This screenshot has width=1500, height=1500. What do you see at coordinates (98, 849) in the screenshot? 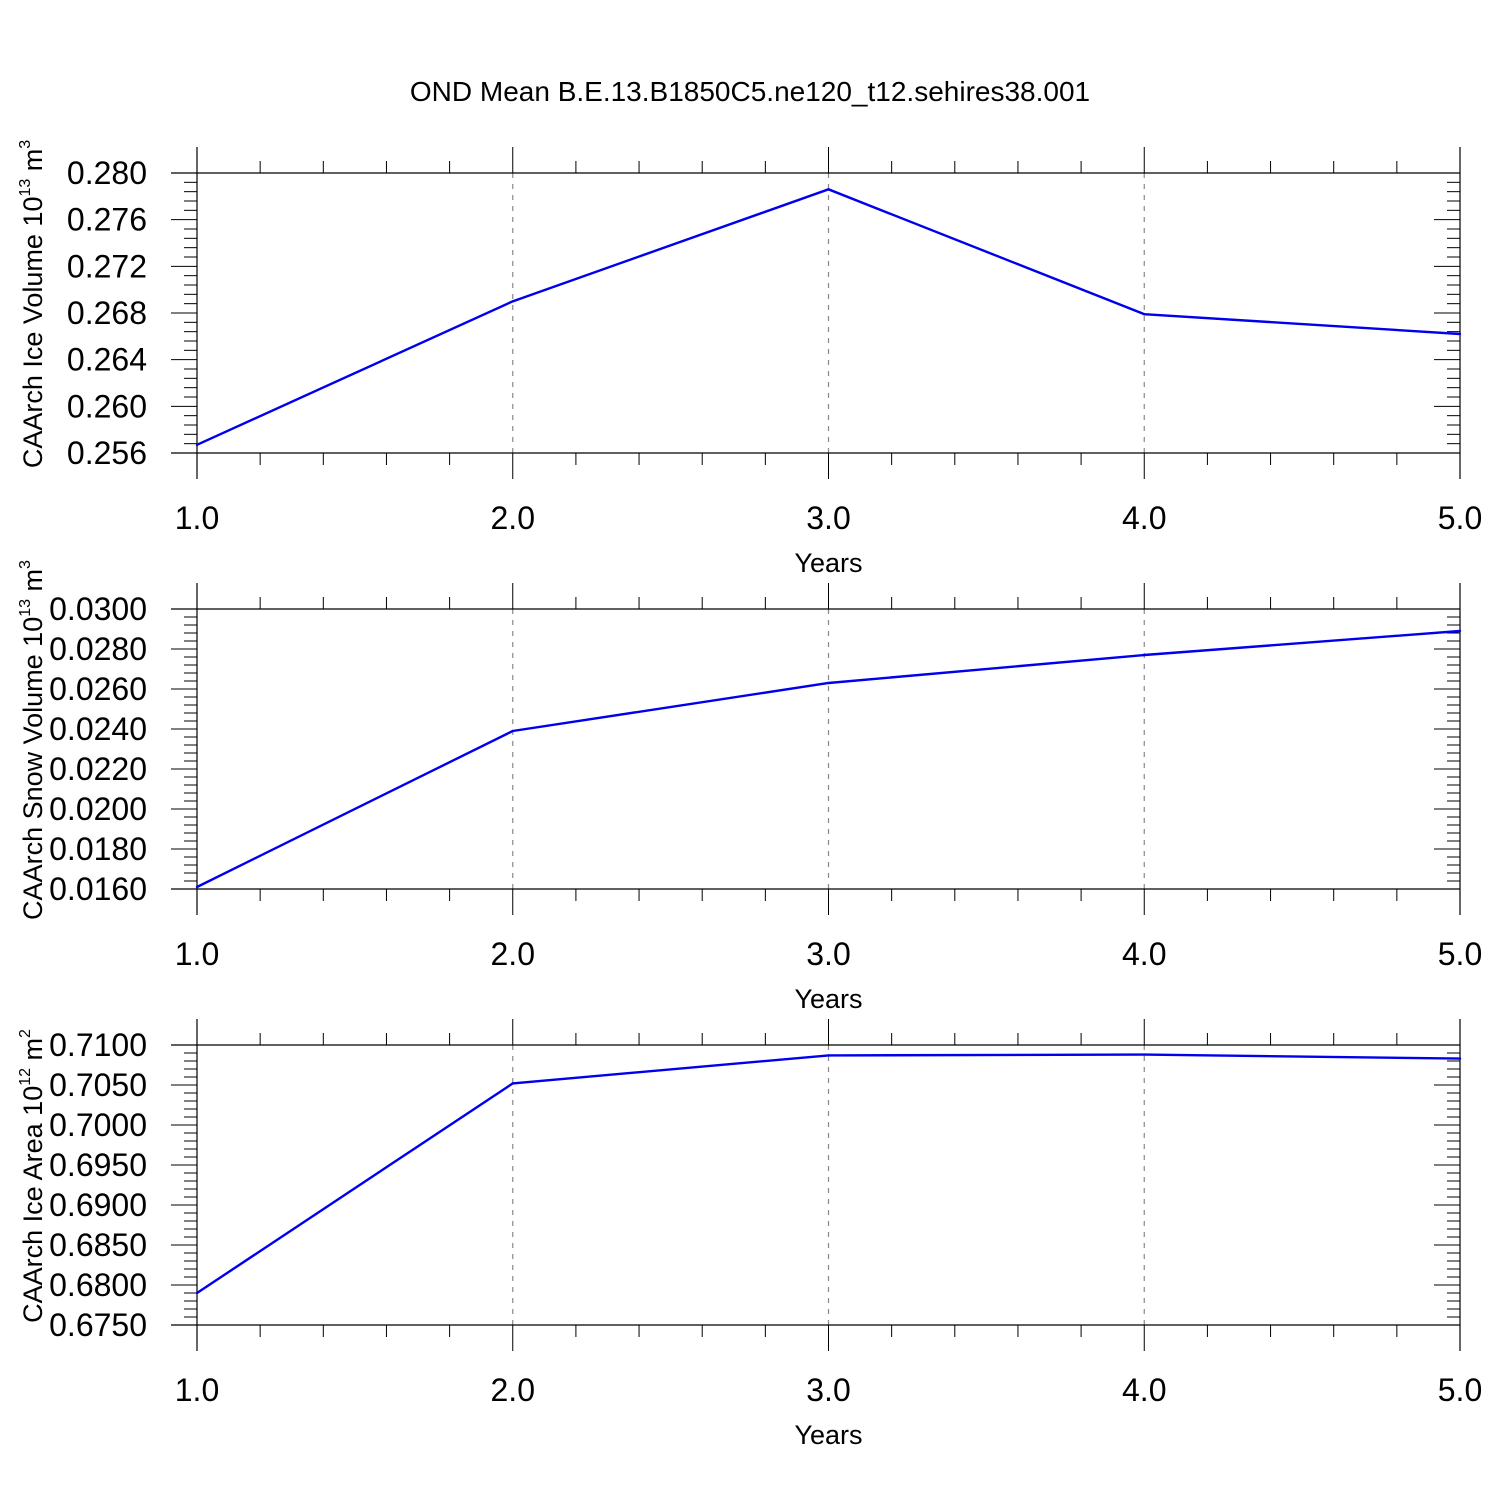
I see `y-tick-label: 0.0180` at bounding box center [98, 849].